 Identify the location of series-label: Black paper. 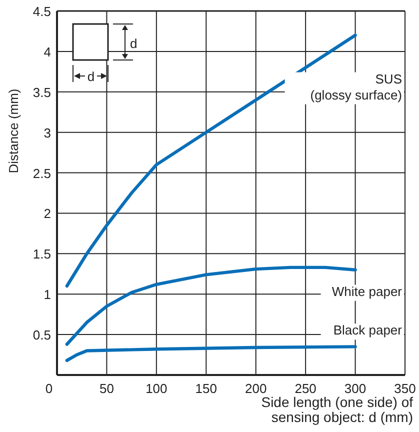
(368, 330).